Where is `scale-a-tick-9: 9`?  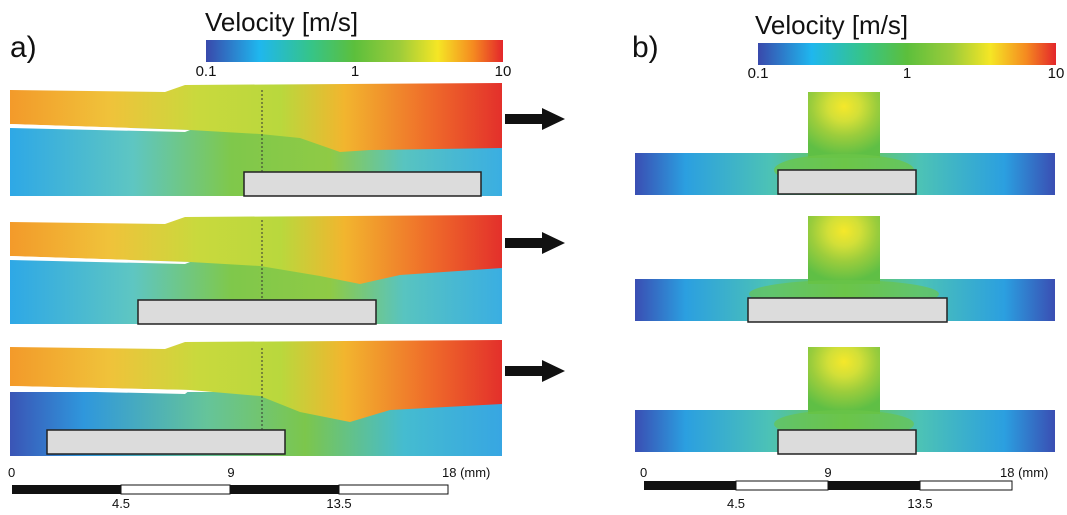 scale-a-tick-9: 9 is located at coordinates (231, 472).